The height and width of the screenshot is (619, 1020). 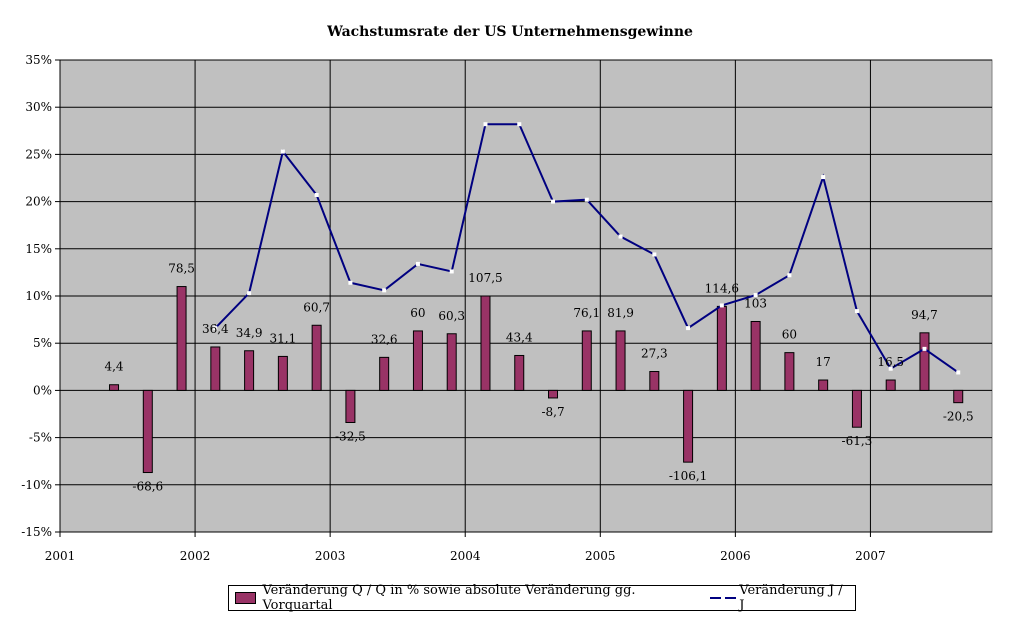 I want to click on bar-data-label: 81,9, so click(x=620, y=313).